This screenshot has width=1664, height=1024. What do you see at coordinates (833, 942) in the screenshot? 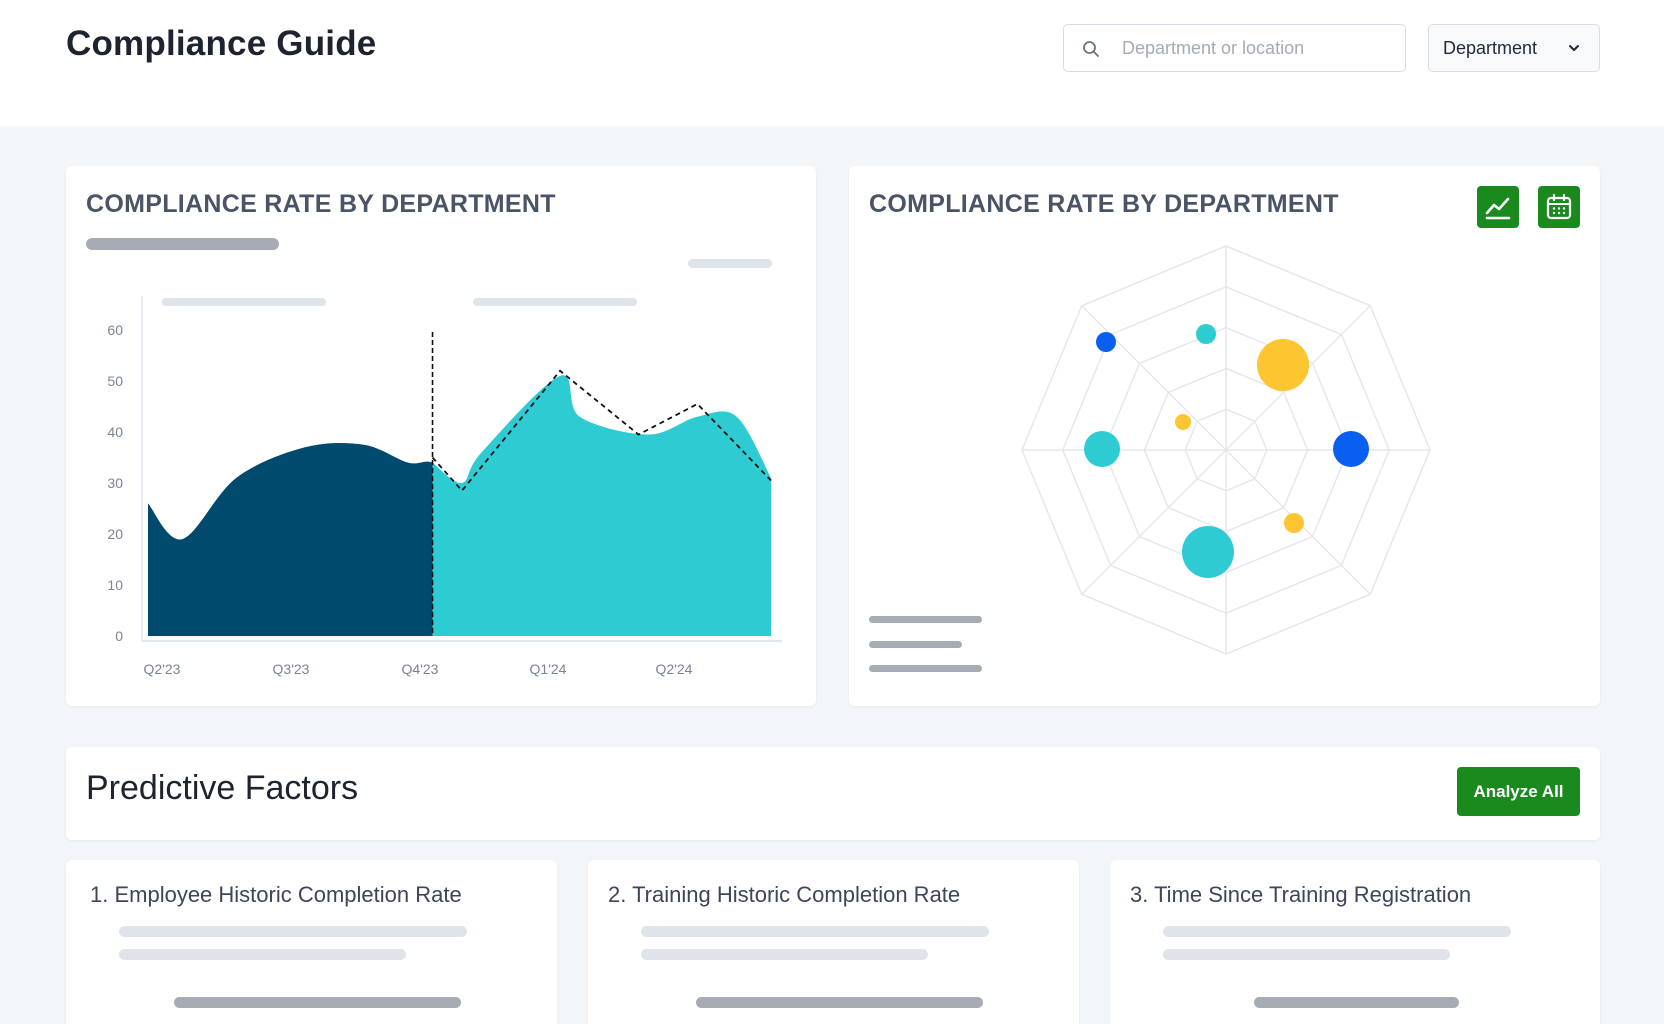
I see `factor-card-2: 2. Training Historic Completion Rate` at bounding box center [833, 942].